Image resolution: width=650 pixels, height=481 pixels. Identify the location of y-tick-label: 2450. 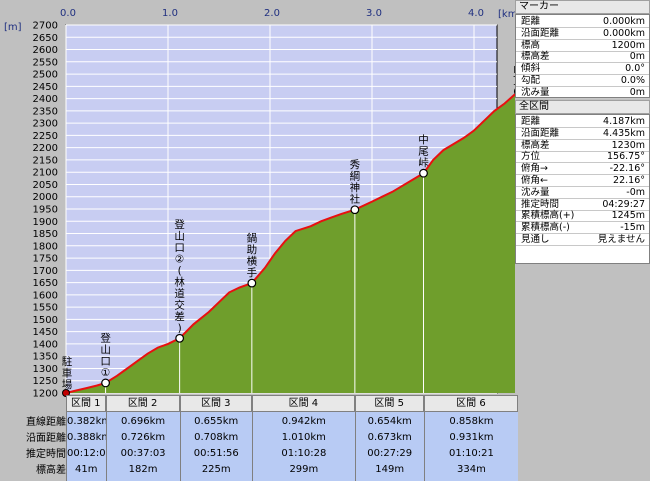
(45, 87).